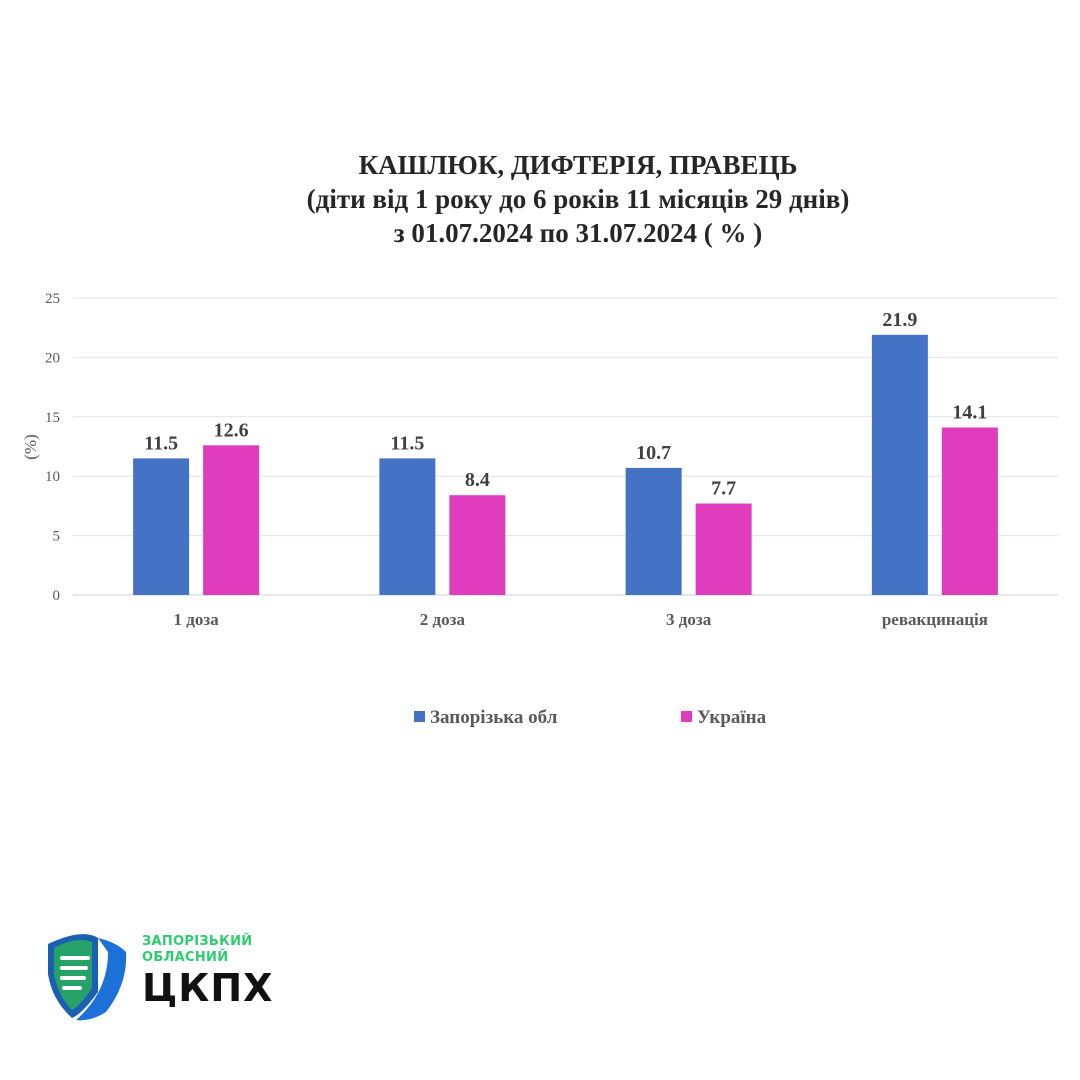  Describe the element at coordinates (197, 619) in the screenshot. I see `x-tick-label: 1 доза` at that location.